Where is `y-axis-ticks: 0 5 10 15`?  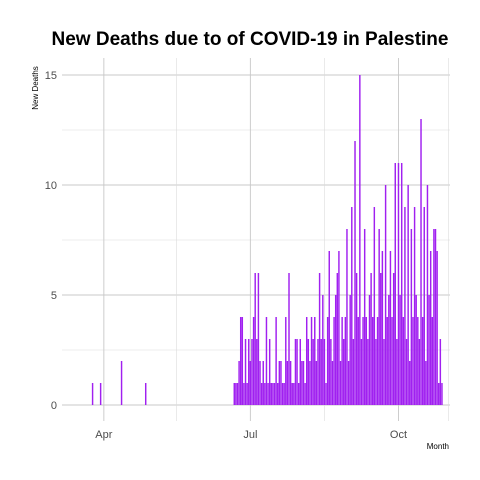
y-axis-ticks: 0 5 10 15 is located at coordinates (51, 241).